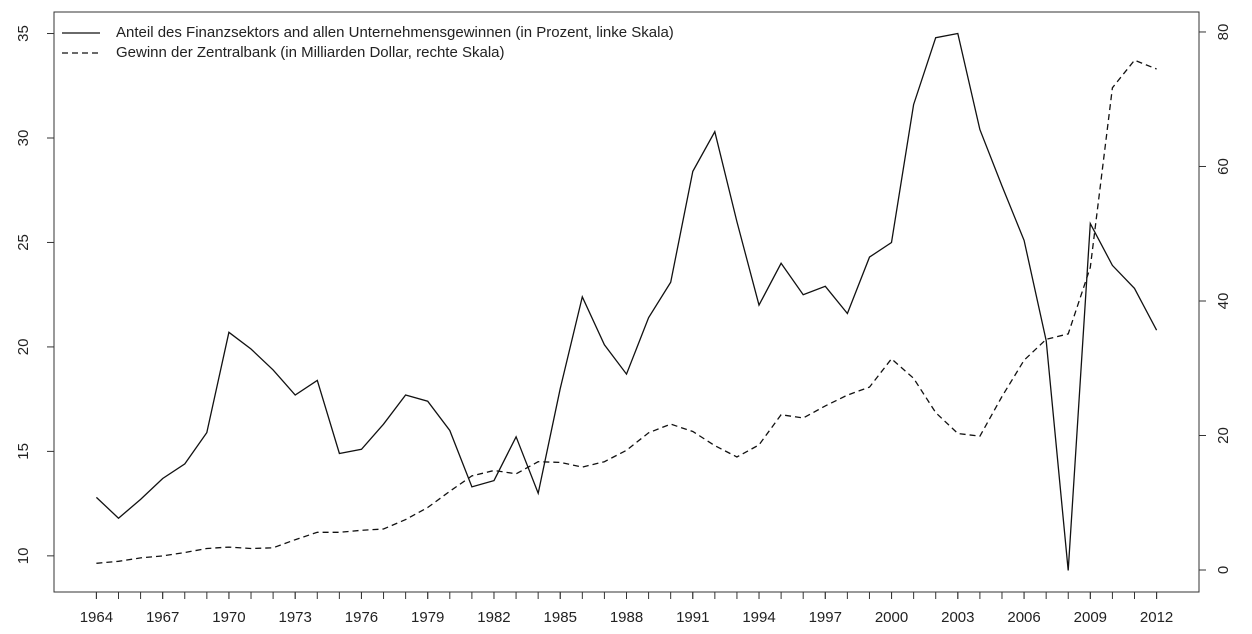 The height and width of the screenshot is (634, 1252). I want to click on x-tick-label: 1979, so click(427, 617).